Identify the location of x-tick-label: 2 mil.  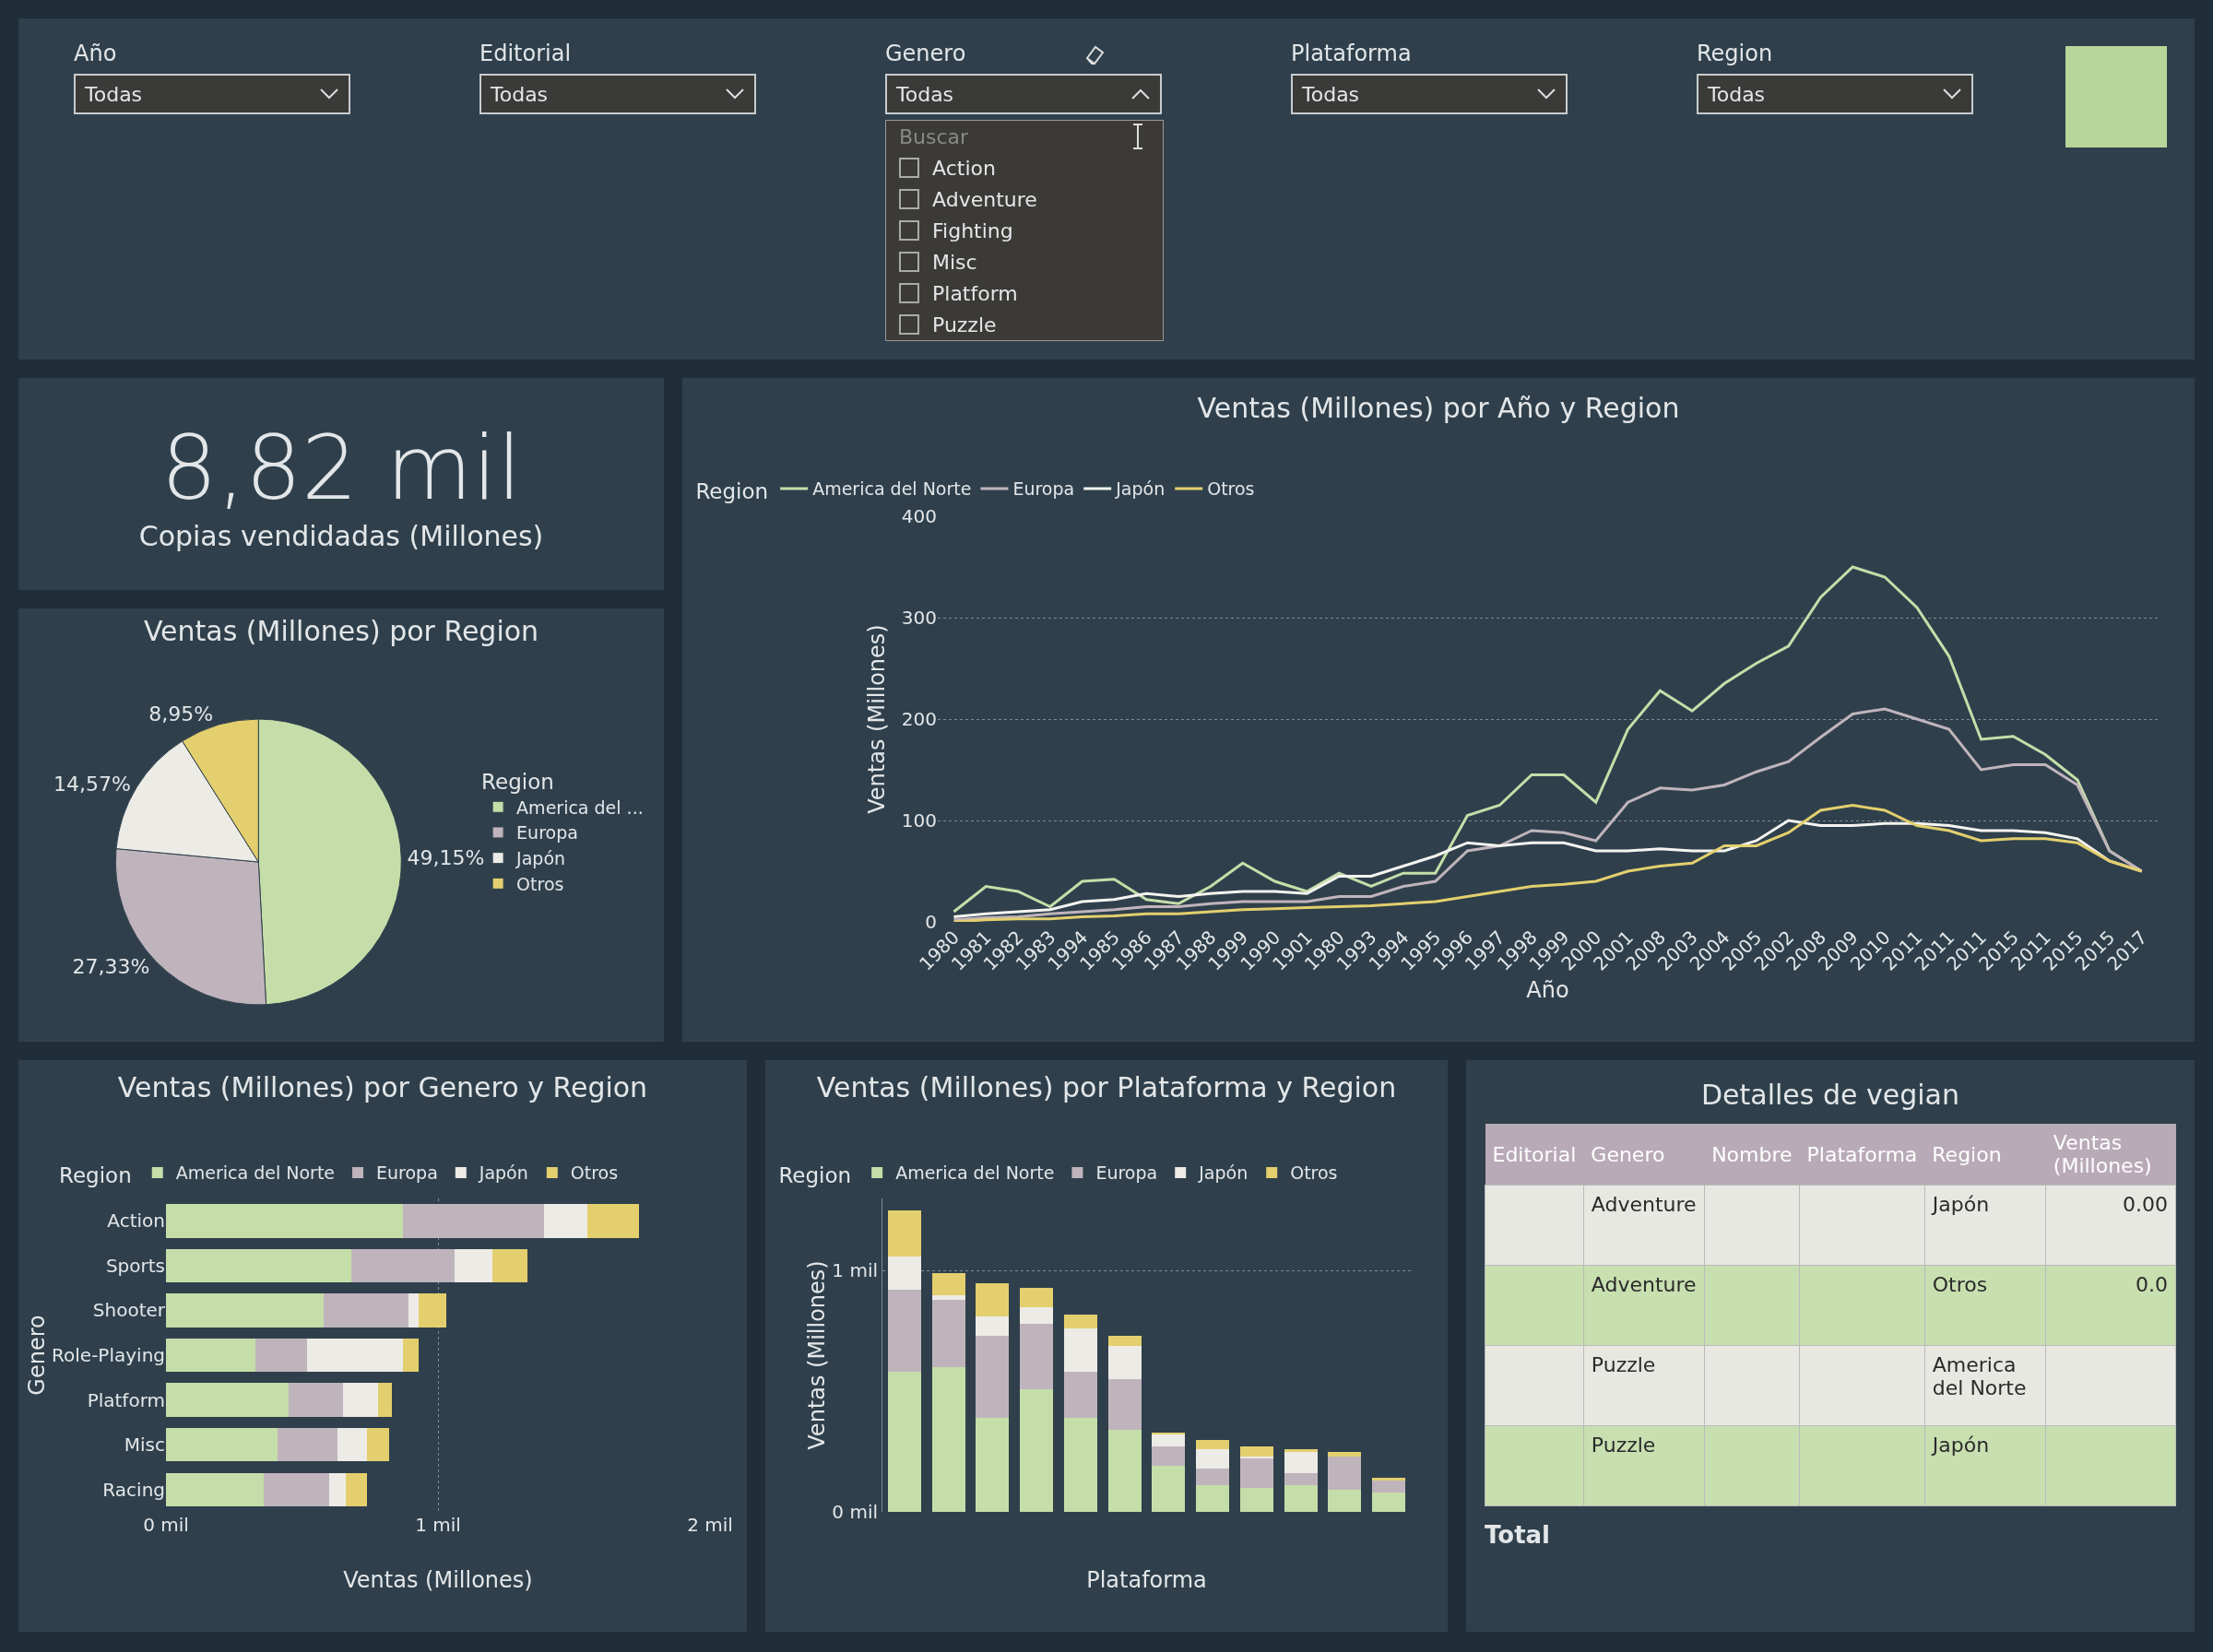
(710, 1525).